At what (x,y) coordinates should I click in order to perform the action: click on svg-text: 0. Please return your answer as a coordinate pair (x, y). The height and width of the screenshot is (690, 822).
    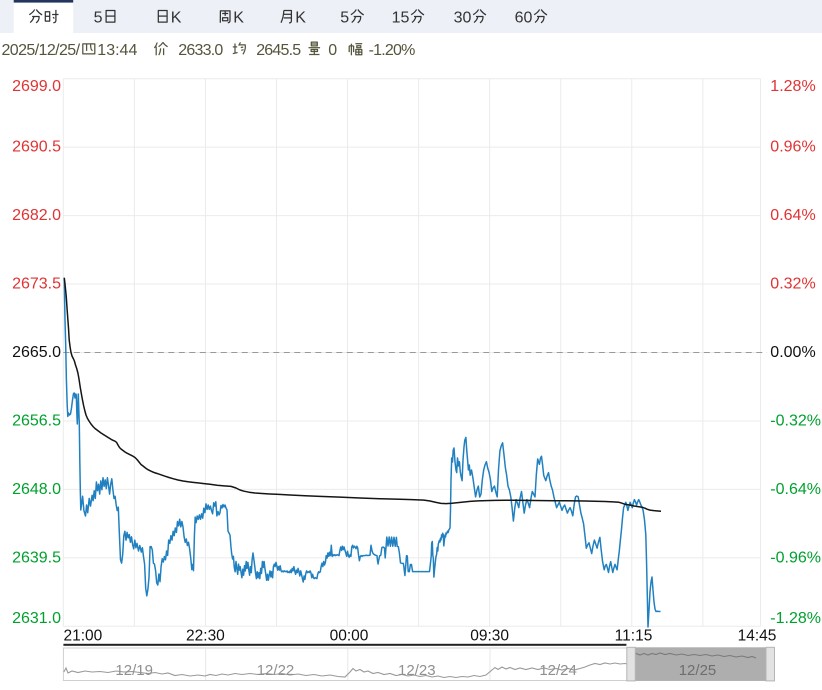
    Looking at the image, I should click on (332, 50).